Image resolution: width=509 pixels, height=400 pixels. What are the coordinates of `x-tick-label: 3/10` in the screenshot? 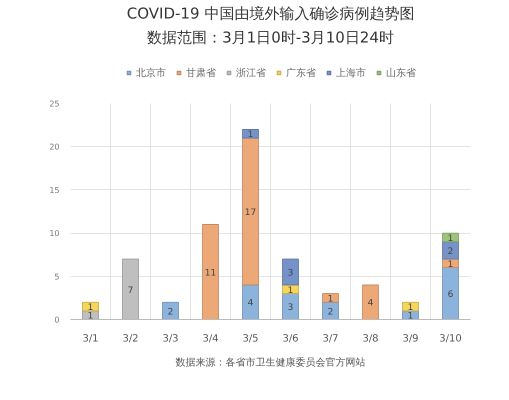 It's located at (450, 339).